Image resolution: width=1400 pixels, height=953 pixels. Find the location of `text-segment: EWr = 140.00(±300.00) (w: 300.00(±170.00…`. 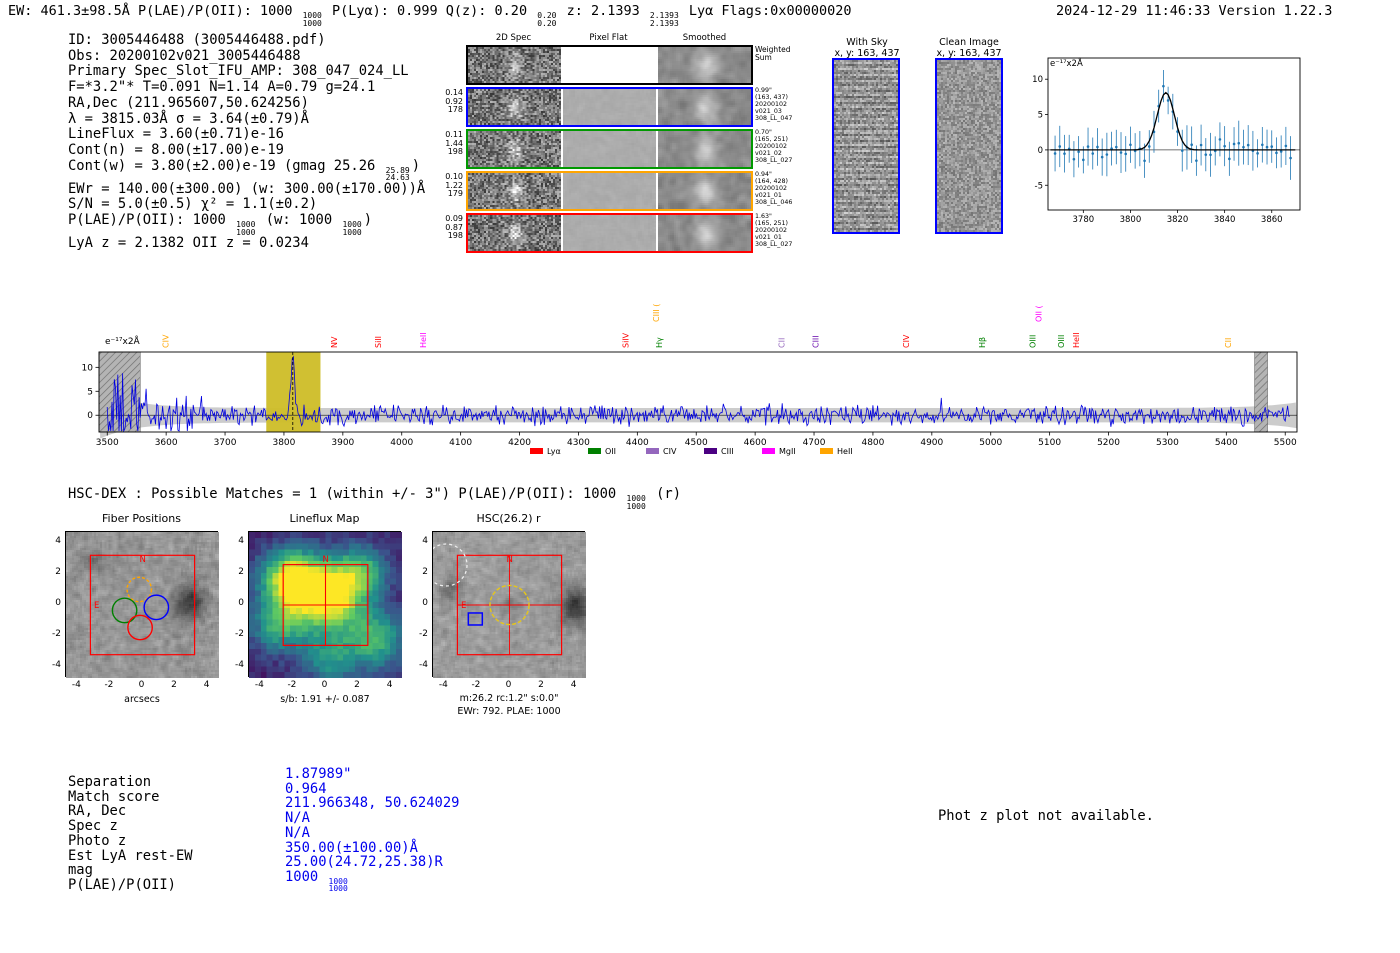

text-segment: EWr = 140.00(±300.00) (w: 300.00(±170.00… is located at coordinates (247, 188).